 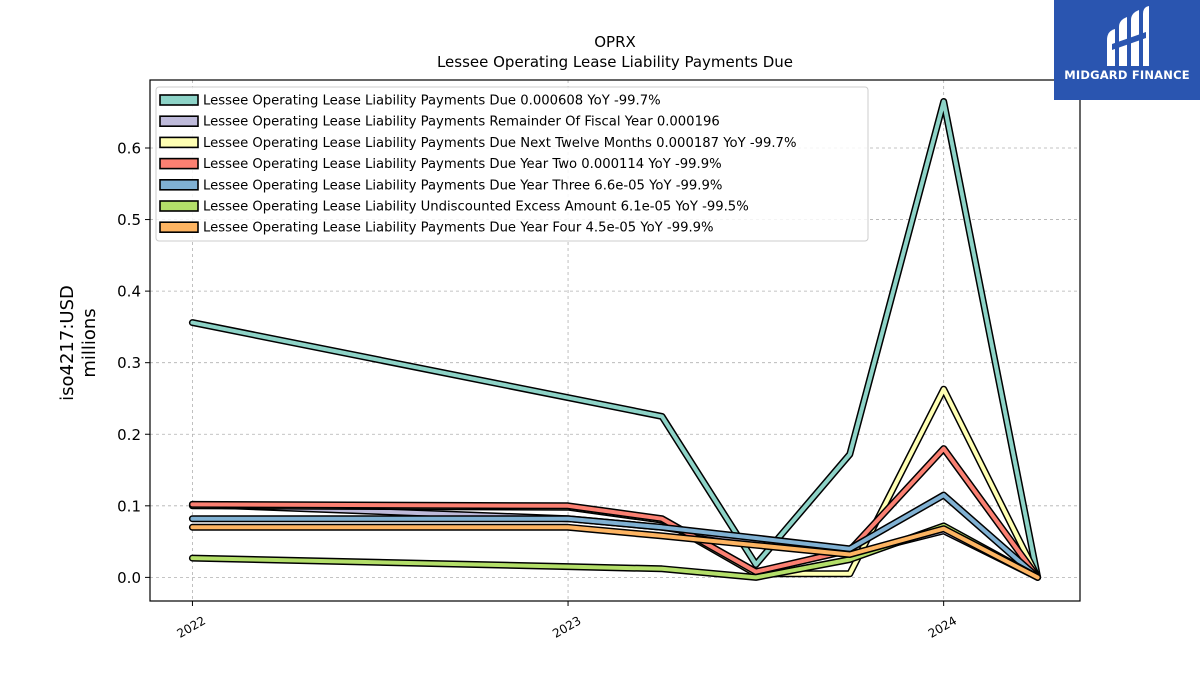 I want to click on x-tick-label: 2022, so click(x=190, y=626).